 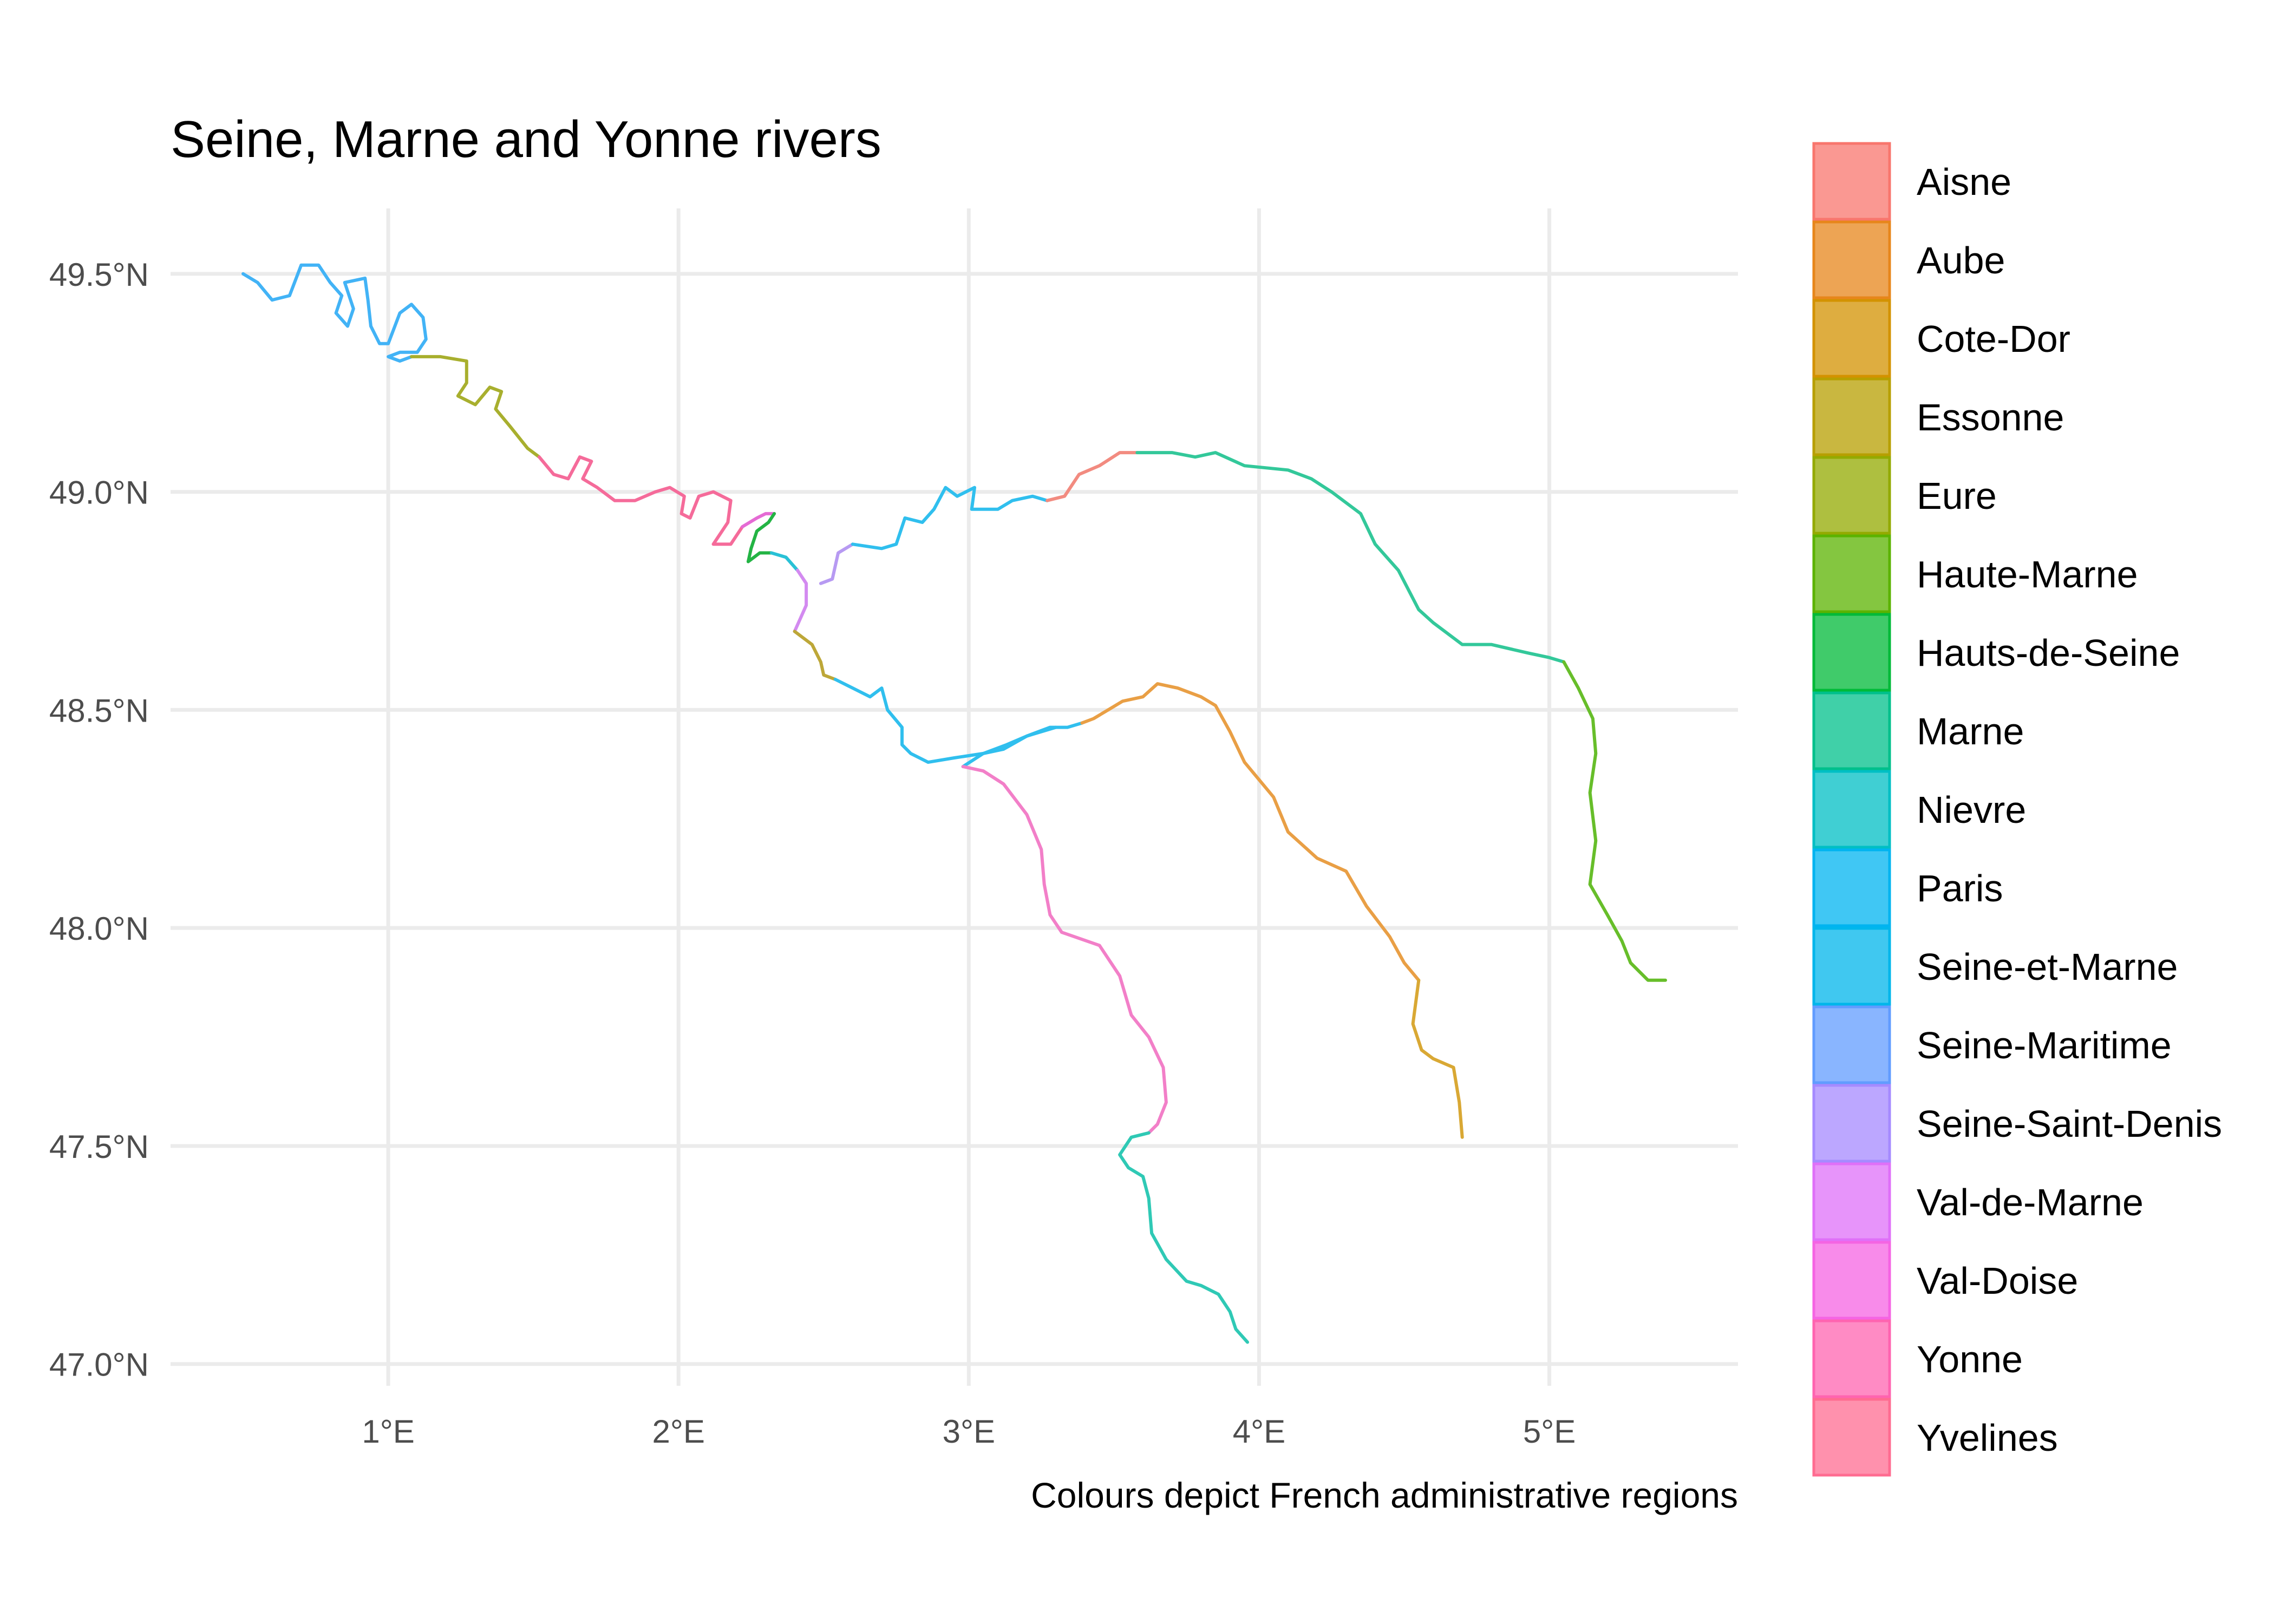 What do you see at coordinates (1259, 1431) in the screenshot?
I see `x-tick-label: 4°E` at bounding box center [1259, 1431].